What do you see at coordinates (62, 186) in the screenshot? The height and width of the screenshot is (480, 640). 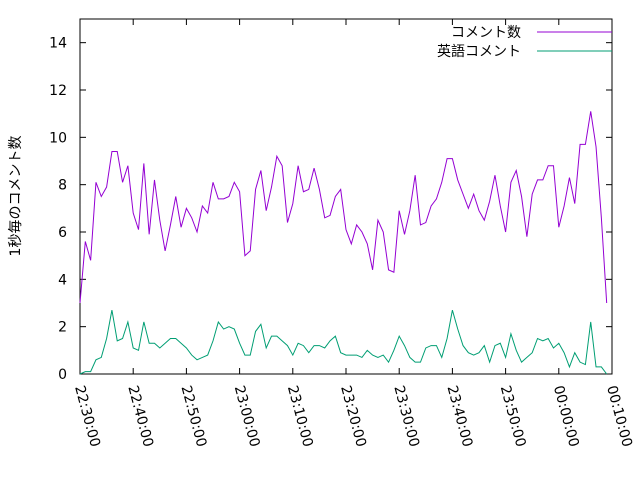 I see `y-tick-label: 8` at bounding box center [62, 186].